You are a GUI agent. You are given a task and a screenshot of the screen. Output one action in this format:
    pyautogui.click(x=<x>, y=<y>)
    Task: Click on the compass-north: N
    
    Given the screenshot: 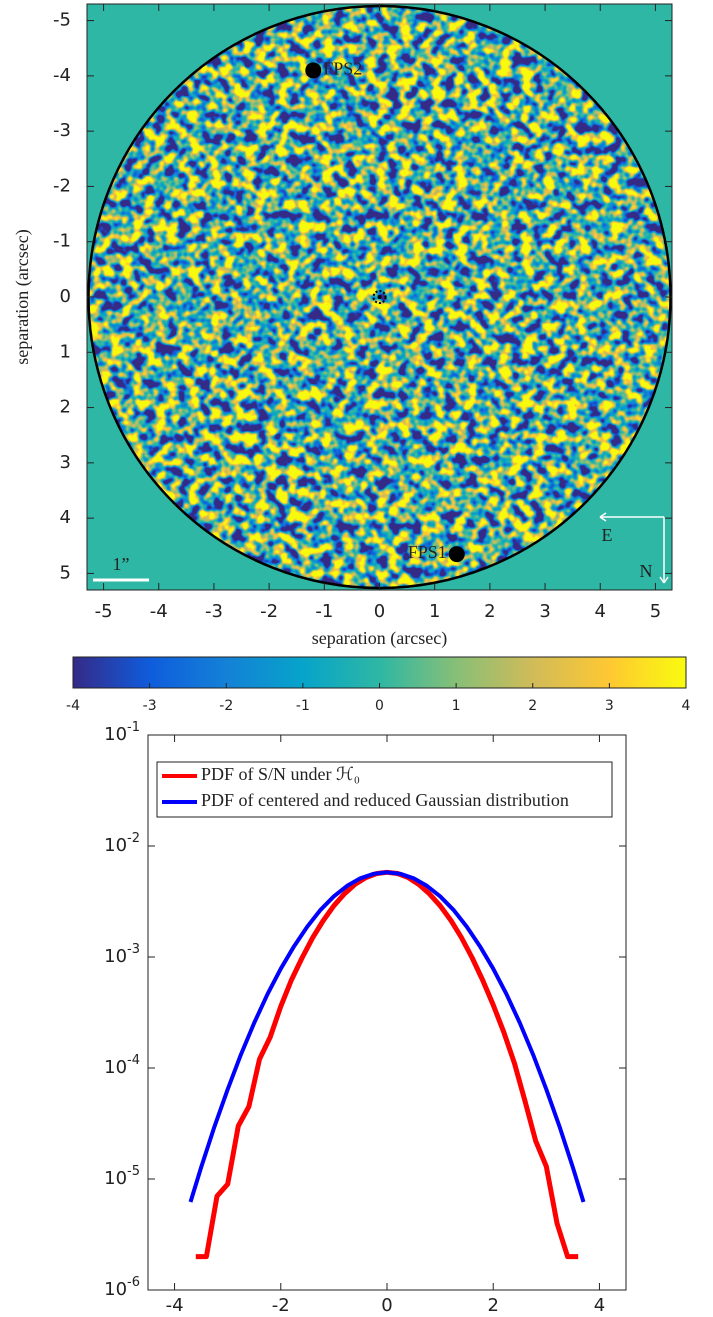 What is the action you would take?
    pyautogui.click(x=646, y=571)
    